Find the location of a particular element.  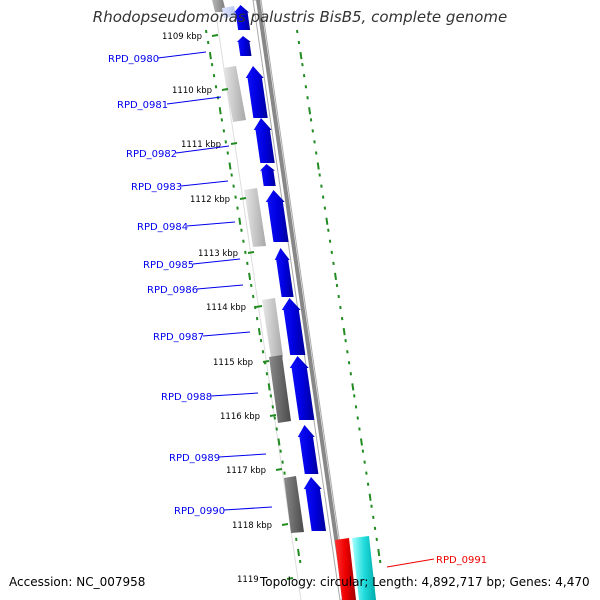

gene-label-RPD_0989: RPD_0989 is located at coordinates (194, 458).